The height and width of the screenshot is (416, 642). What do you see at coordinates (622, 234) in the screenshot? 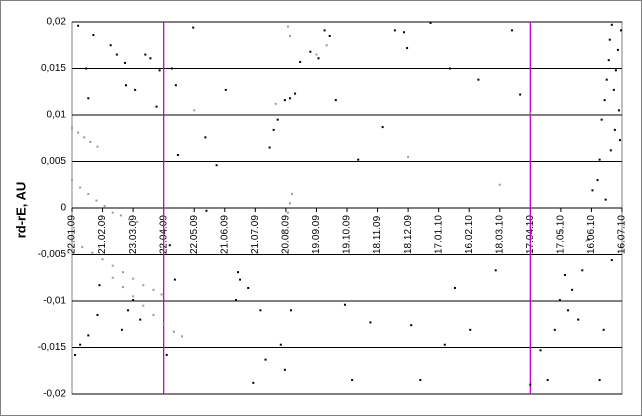
I see `x-tick-label: 16.07.10` at bounding box center [622, 234].